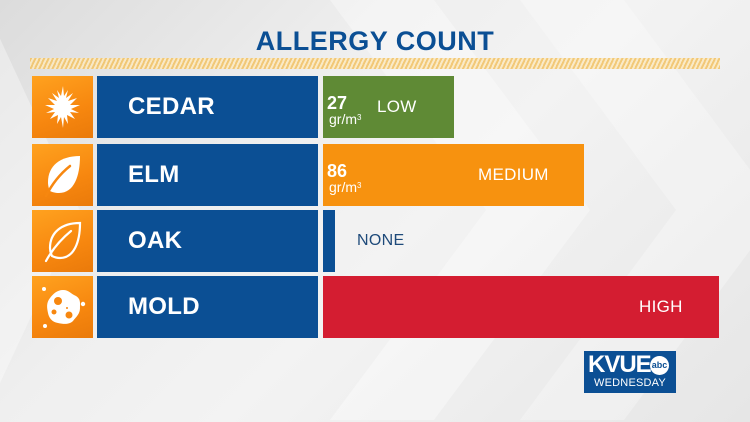  What do you see at coordinates (155, 240) in the screenshot?
I see `allergen-name: OAK` at bounding box center [155, 240].